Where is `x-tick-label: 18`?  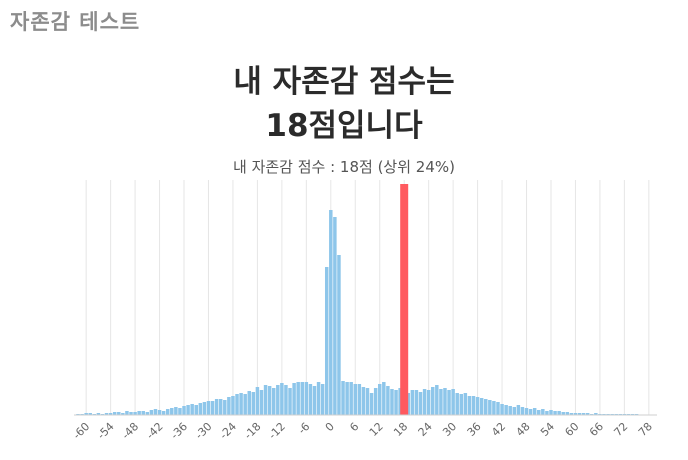
x-tick-label: 18 is located at coordinates (400, 429).